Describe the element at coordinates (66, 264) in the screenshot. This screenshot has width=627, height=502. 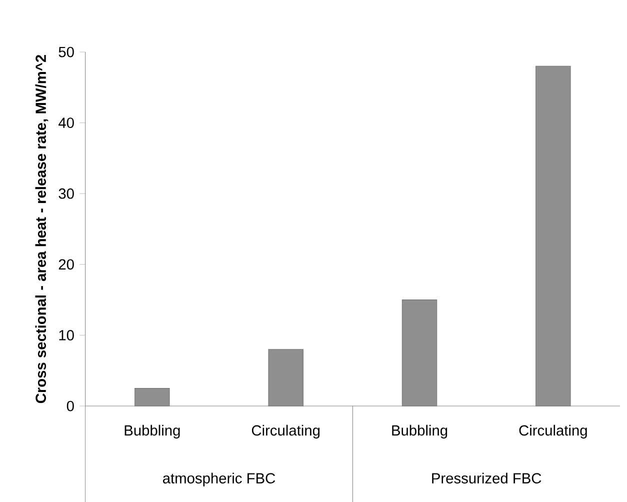
I see `y-tick-label: 20` at that location.